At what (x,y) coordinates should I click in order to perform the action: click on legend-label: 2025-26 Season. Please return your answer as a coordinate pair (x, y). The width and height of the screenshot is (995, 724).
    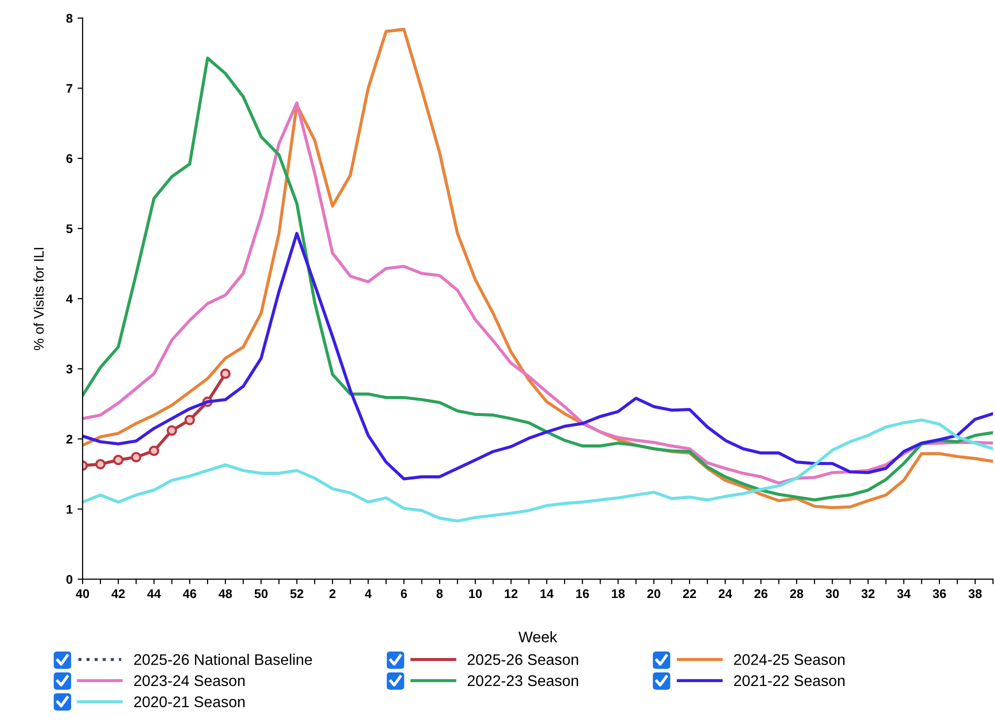
    Looking at the image, I should click on (523, 659).